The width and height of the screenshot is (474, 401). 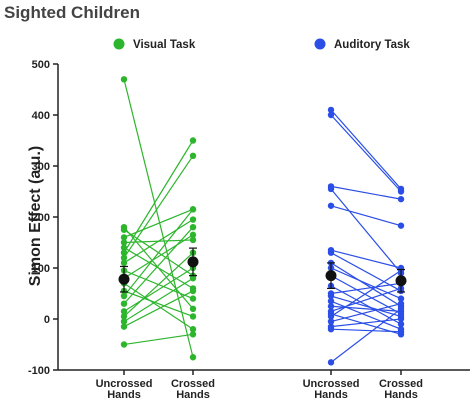 What do you see at coordinates (41, 167) in the screenshot?
I see `y-tick-label: 300` at bounding box center [41, 167].